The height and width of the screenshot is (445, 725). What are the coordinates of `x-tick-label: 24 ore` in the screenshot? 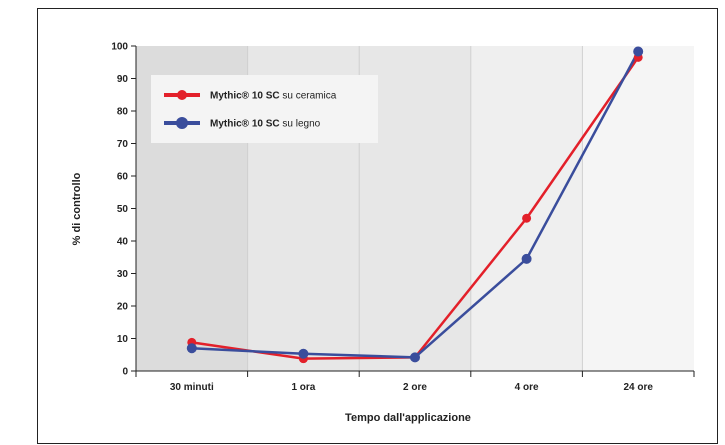 It's located at (638, 387).